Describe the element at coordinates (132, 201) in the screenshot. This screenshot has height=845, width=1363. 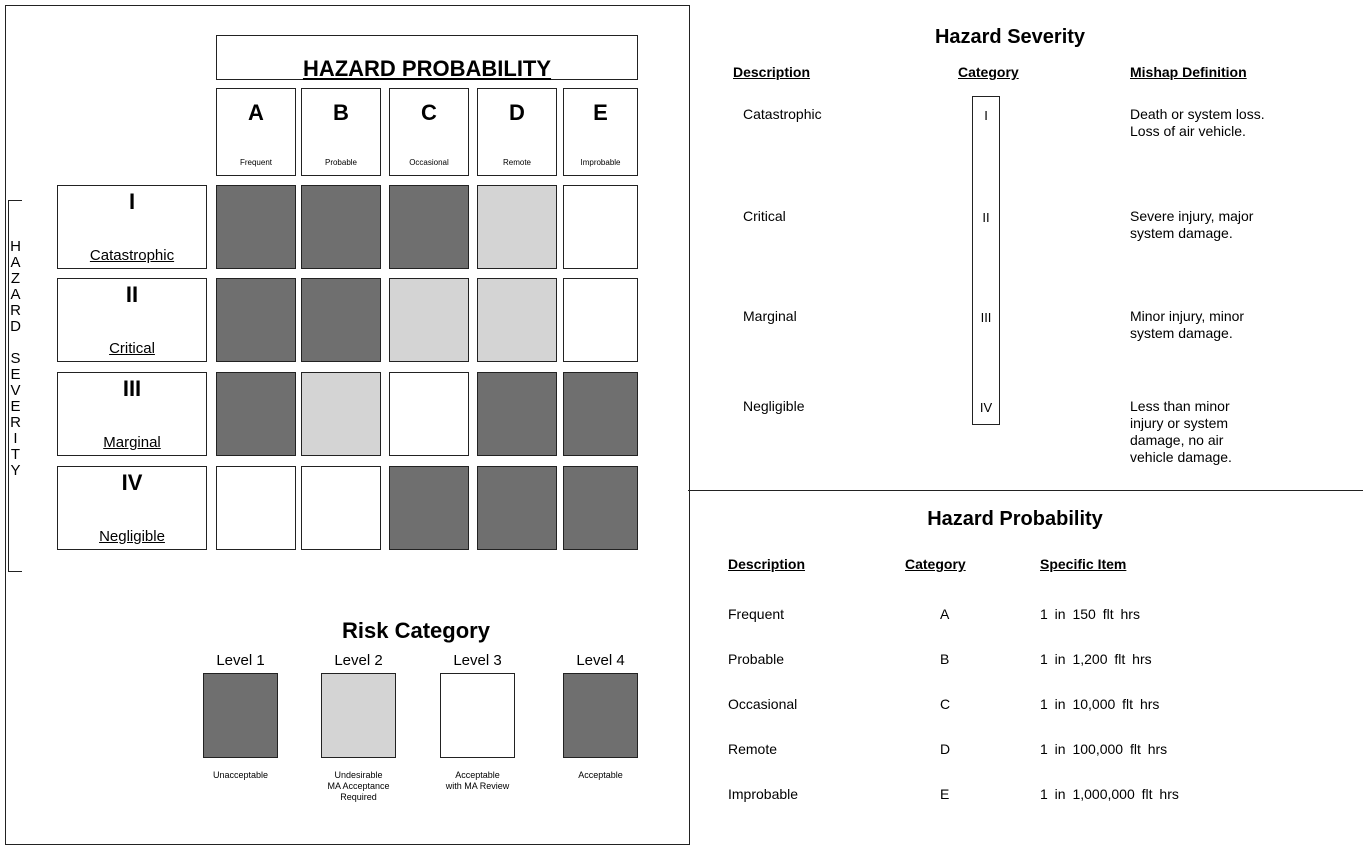
I see `row-numeral: I` at that location.